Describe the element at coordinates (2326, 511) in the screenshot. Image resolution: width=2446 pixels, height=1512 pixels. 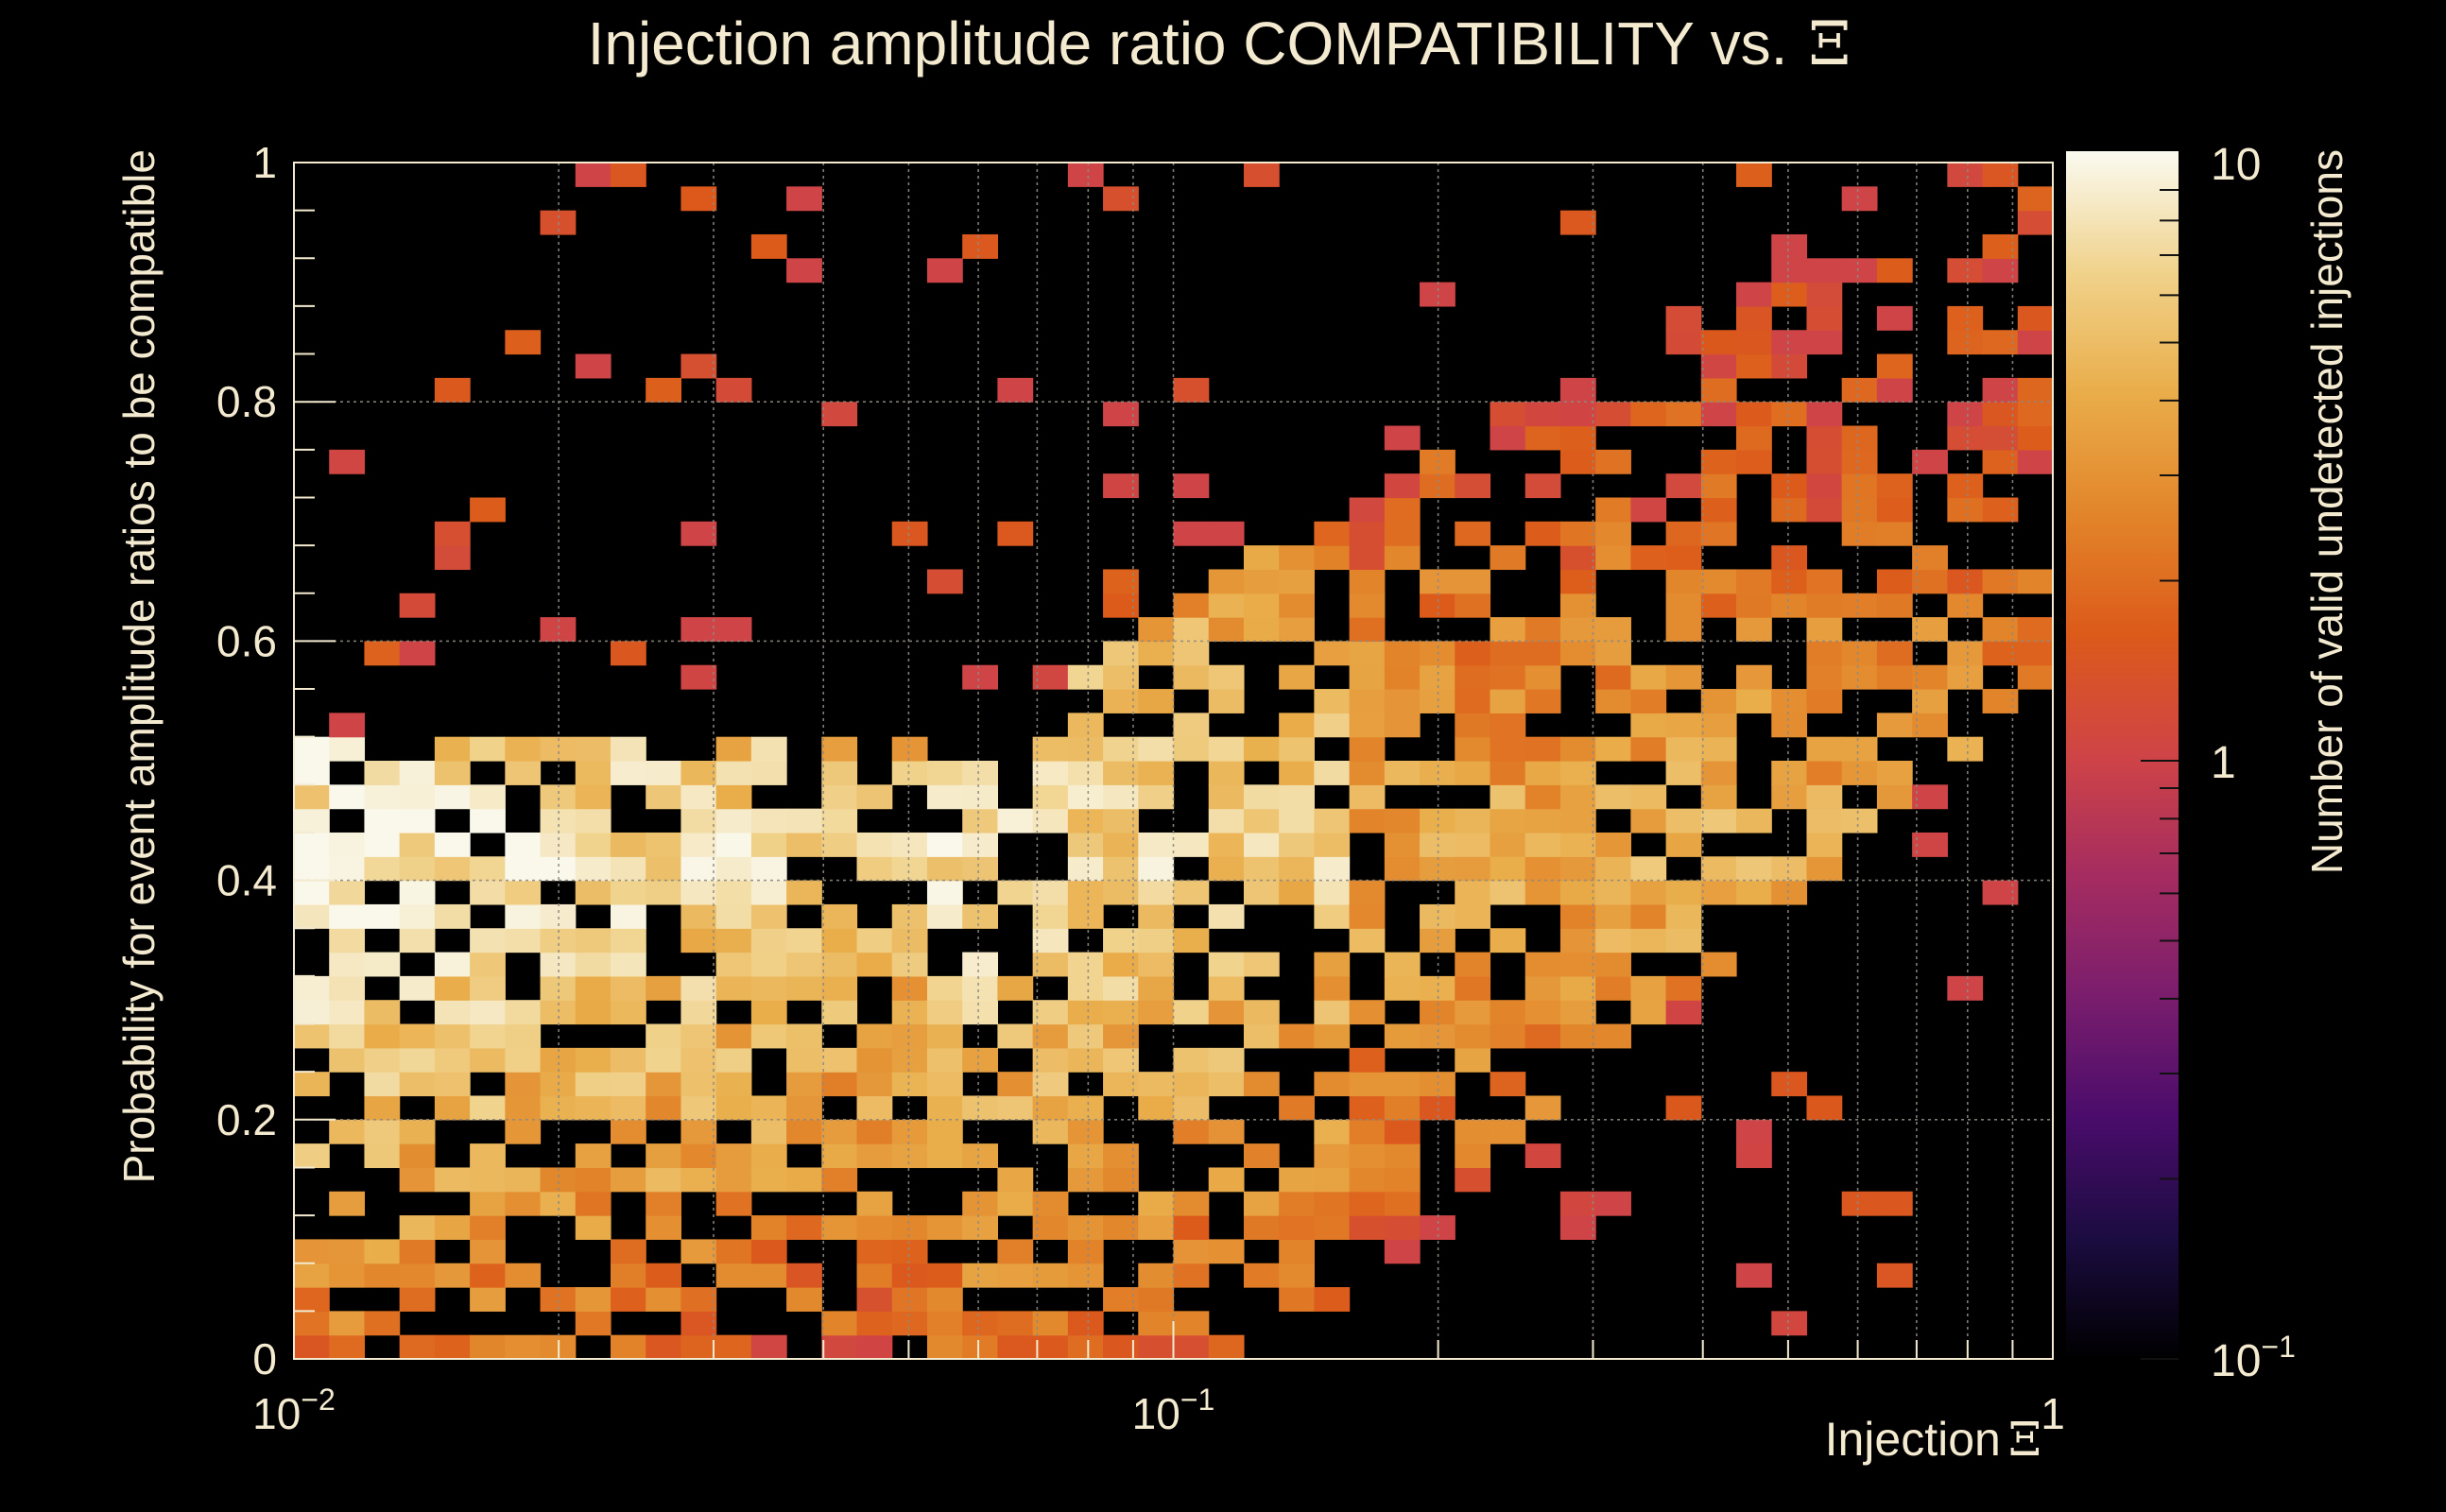
I see `colorbar-label: Number of valid undetected injections` at that location.